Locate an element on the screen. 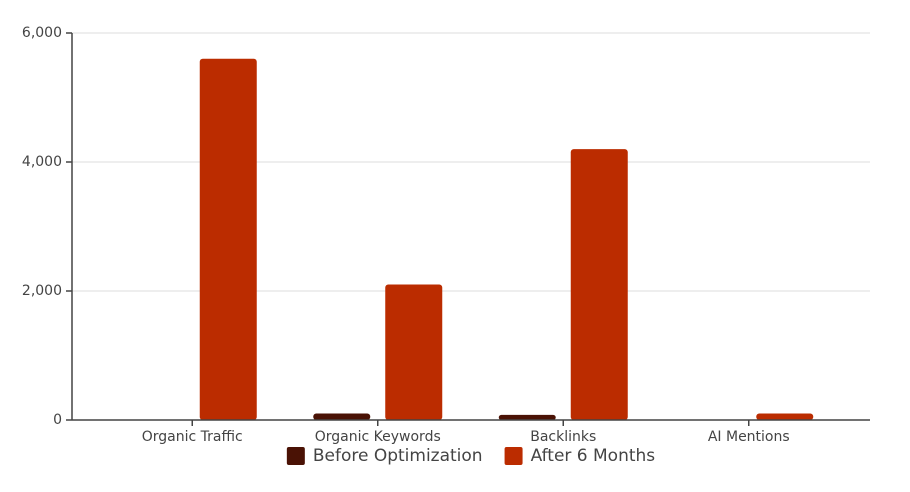 This screenshot has width=910, height=492. legend-label: Before Optimization is located at coordinates (398, 456).